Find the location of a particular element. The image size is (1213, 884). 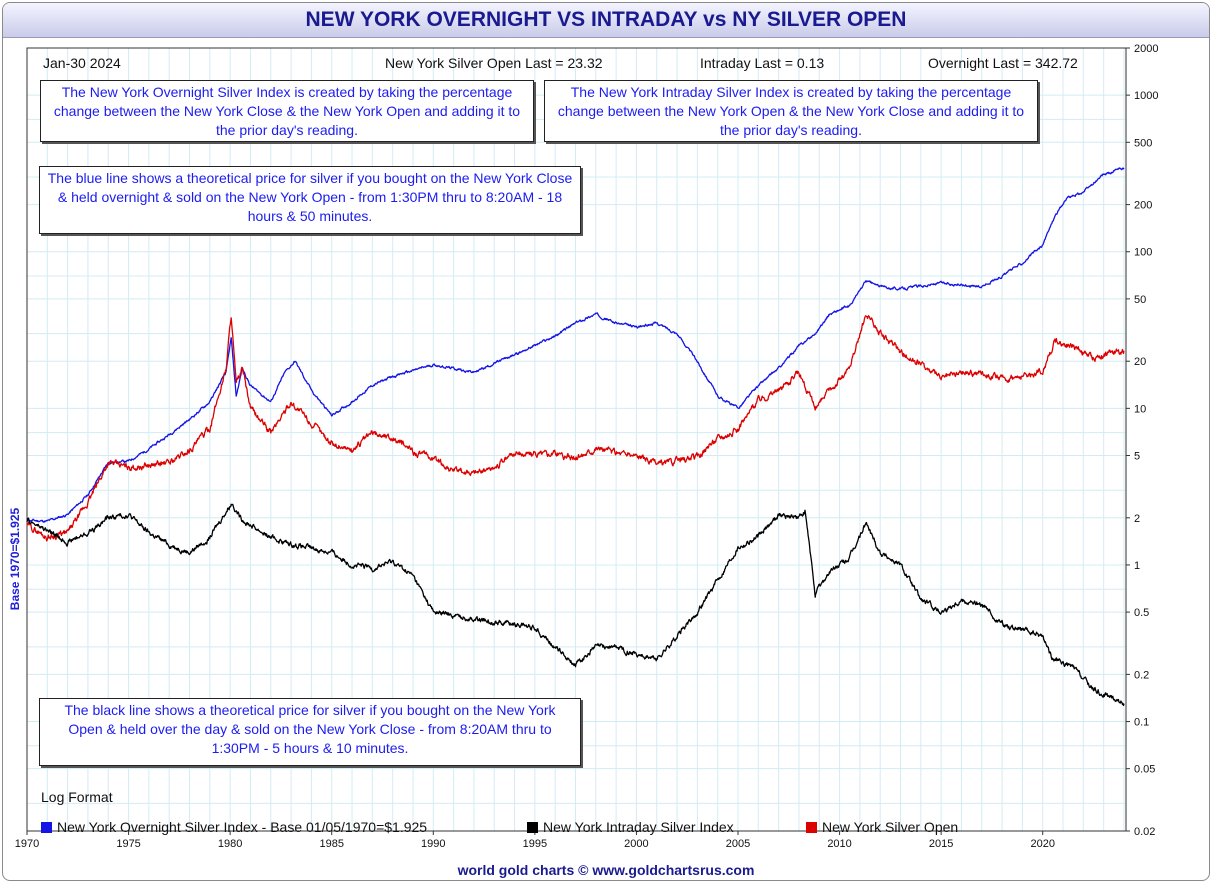

x-tick-label: 1980 is located at coordinates (230, 844).